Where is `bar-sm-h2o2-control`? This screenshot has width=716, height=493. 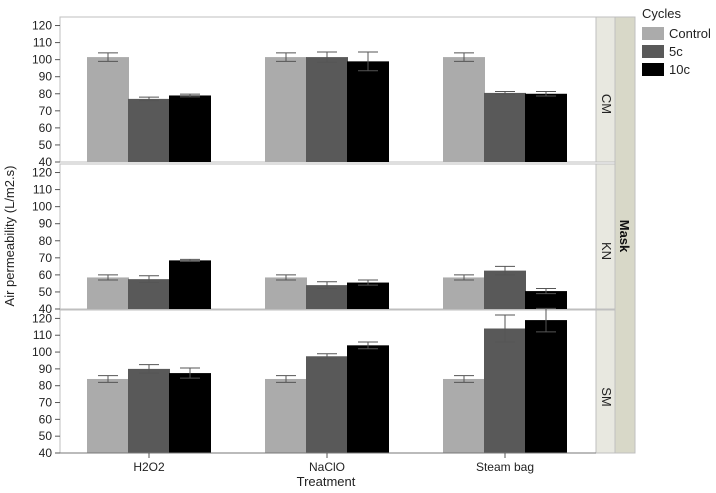 bar-sm-h2o2-control is located at coordinates (108, 415).